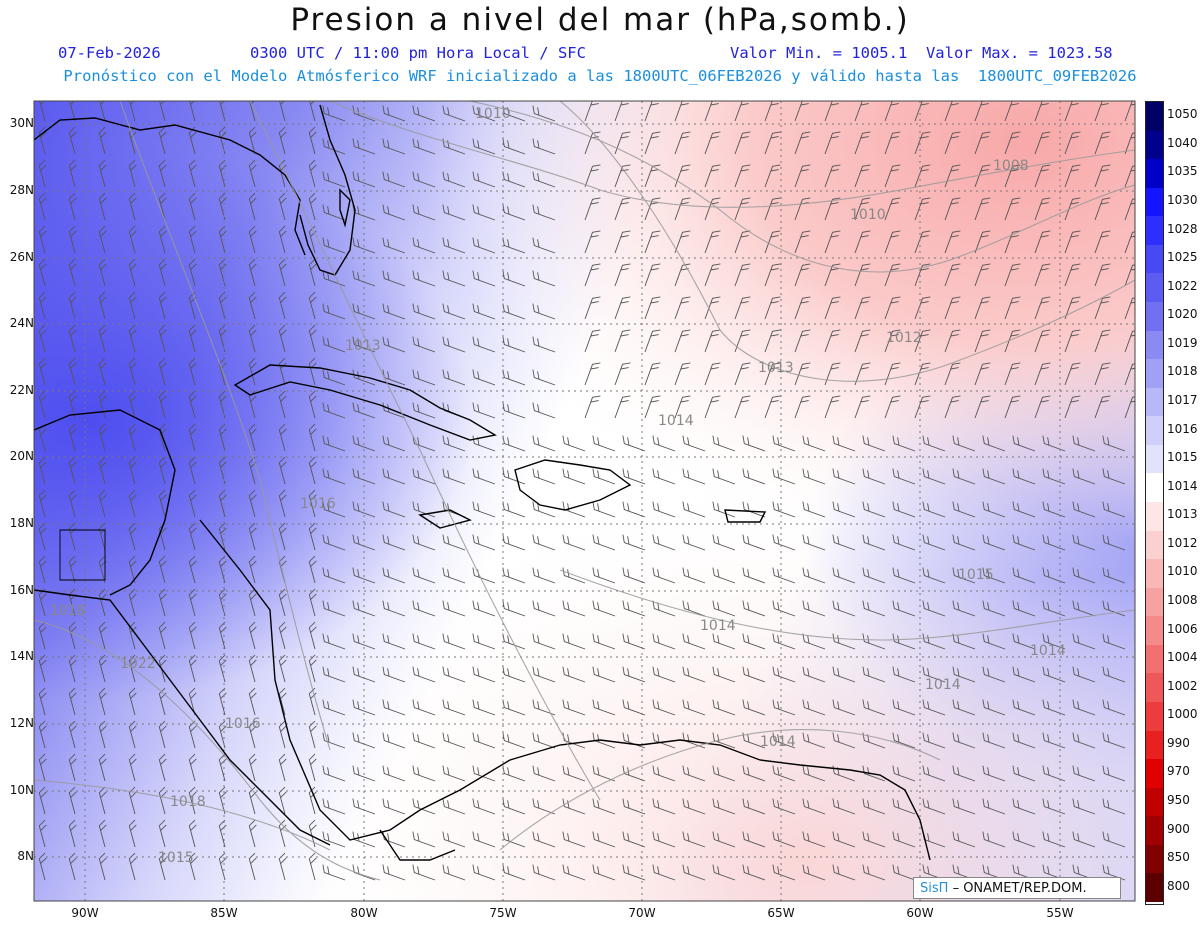 Image resolution: width=1200 pixels, height=927 pixels. I want to click on legend-level-label: 1017, so click(1182, 400).